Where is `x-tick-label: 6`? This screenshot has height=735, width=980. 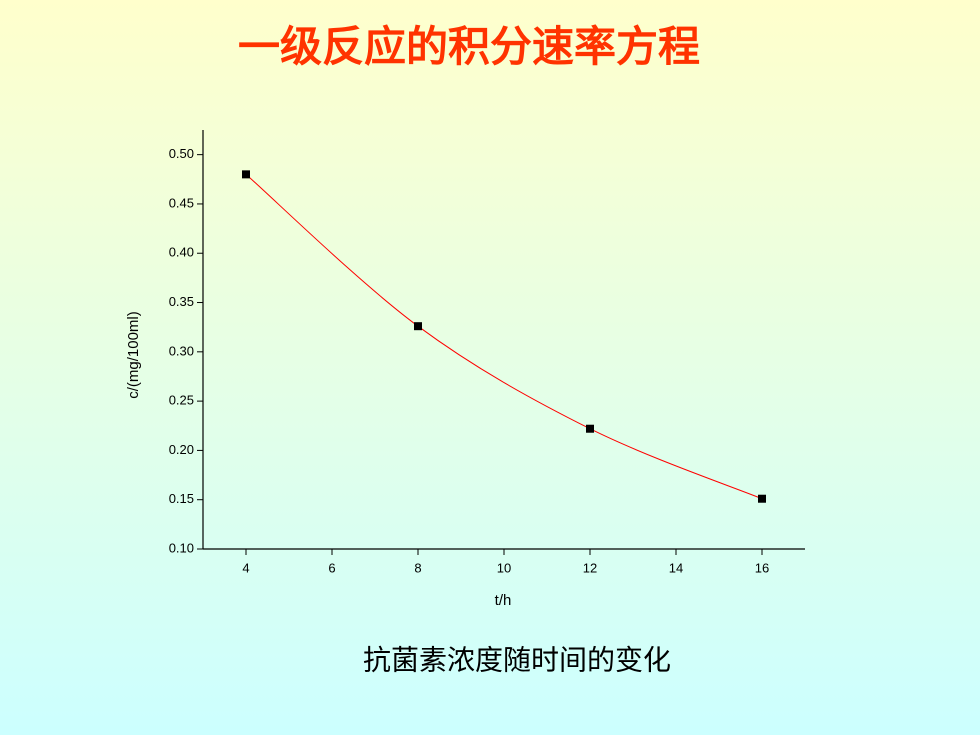 x-tick-label: 6 is located at coordinates (331, 567).